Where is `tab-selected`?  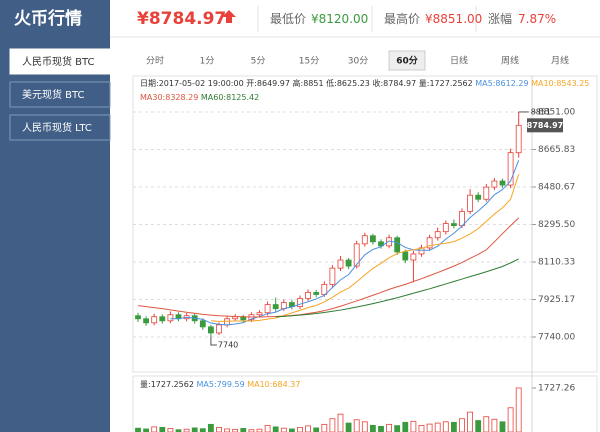
tab-selected is located at coordinates (407, 60).